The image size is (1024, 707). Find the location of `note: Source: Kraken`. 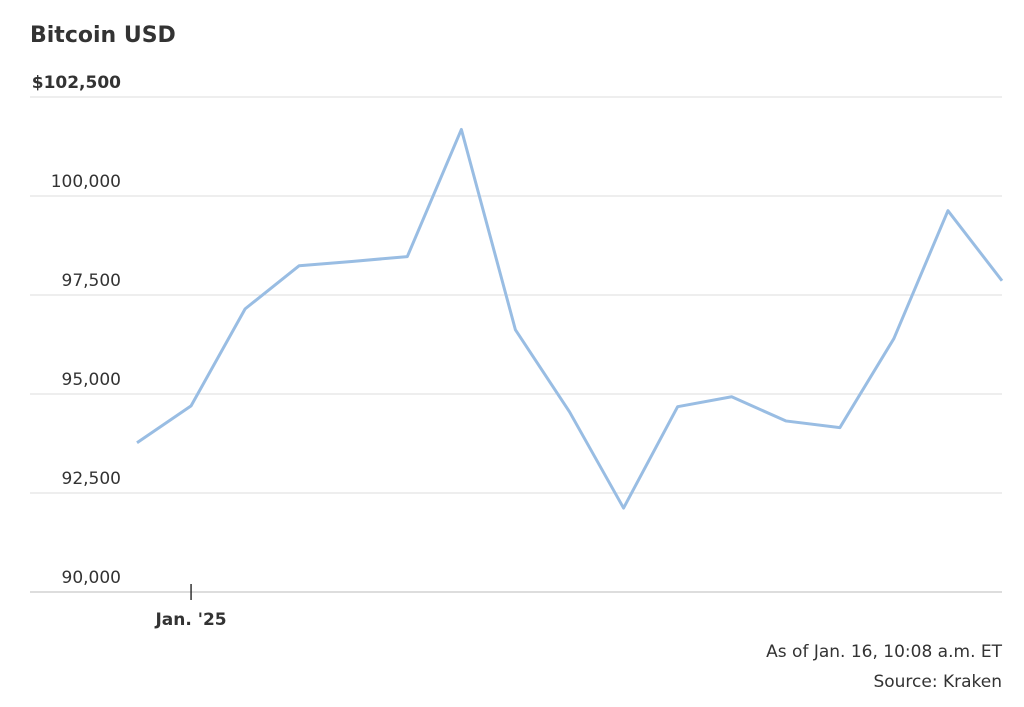

note: Source: Kraken is located at coordinates (937, 682).